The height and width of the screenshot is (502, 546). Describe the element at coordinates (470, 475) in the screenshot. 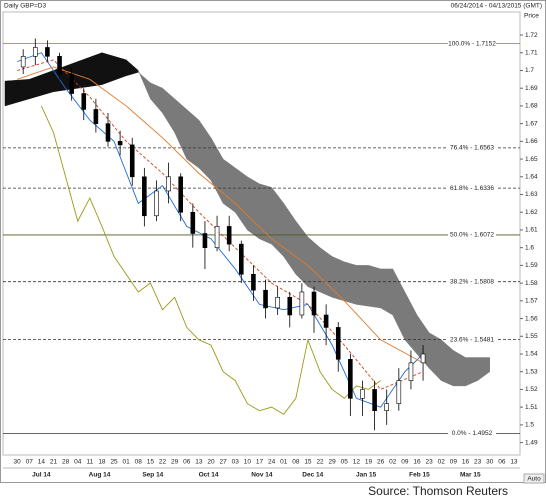

I see `month-label: Mar 15` at that location.